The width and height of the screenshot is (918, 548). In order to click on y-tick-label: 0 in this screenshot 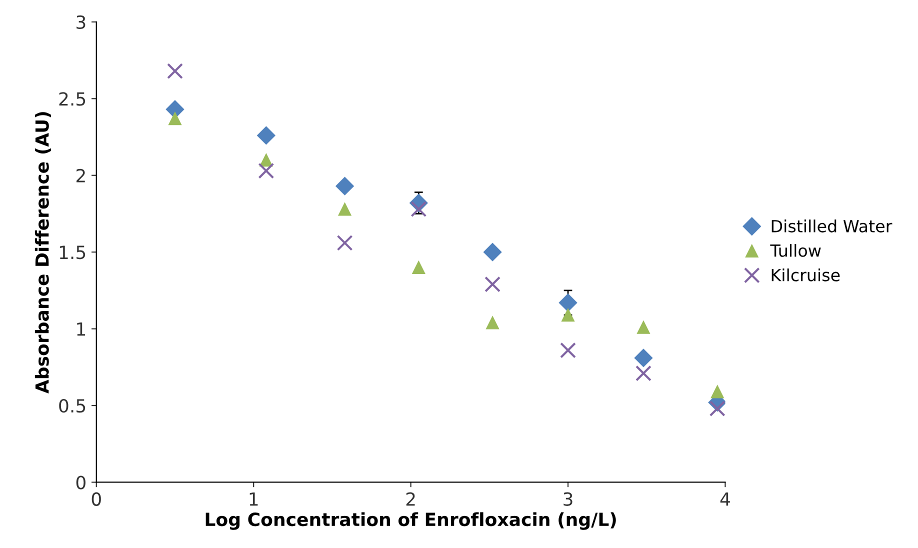, I will do `click(81, 483)`.